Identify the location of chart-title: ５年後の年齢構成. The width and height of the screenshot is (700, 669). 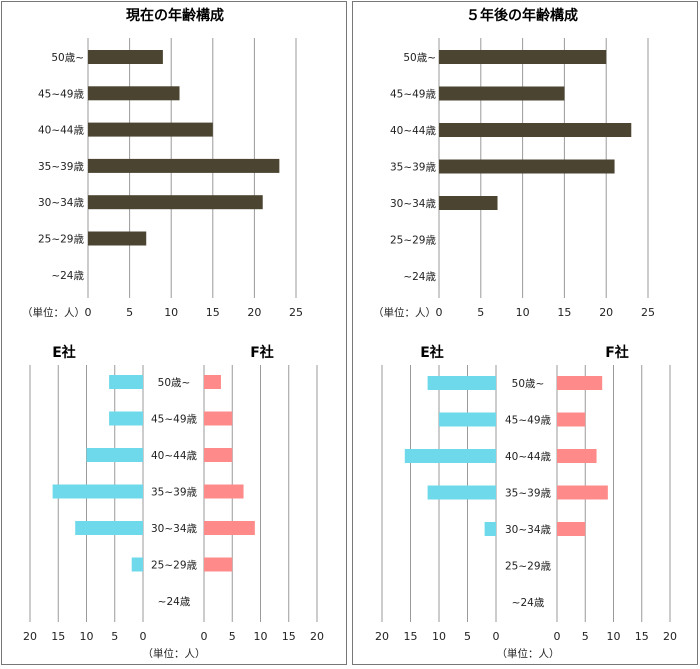
(522, 15).